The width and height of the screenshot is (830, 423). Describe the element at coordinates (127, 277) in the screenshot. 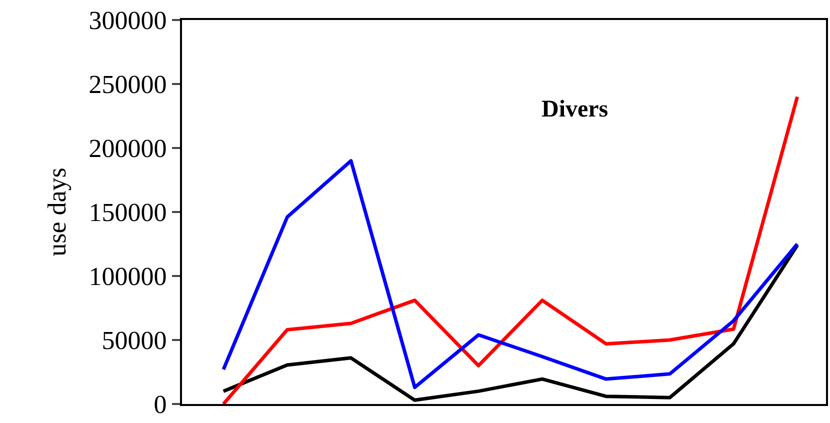

I see `y-tick-label: 100000` at that location.